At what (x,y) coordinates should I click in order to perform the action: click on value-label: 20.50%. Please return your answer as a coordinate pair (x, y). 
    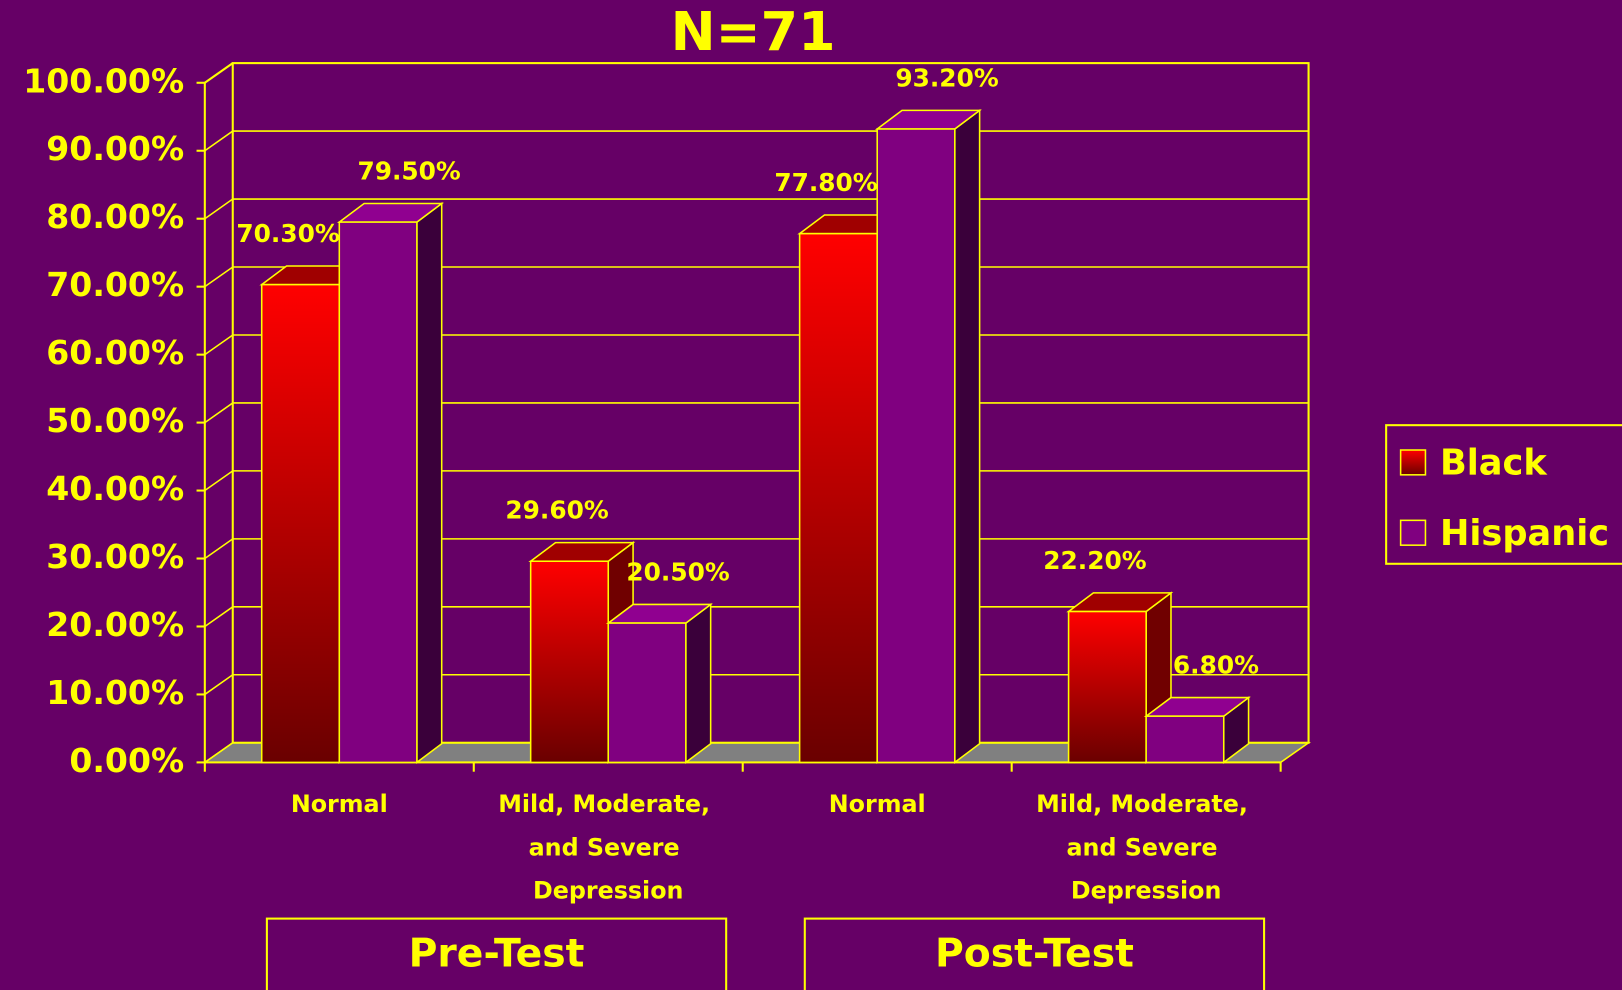
    Looking at the image, I should click on (677, 571).